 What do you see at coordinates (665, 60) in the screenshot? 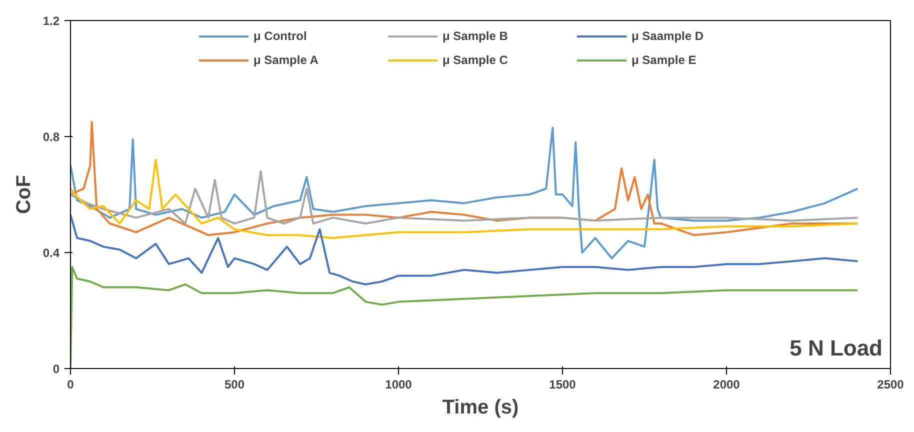
I see `legend-label: μ Sample E` at bounding box center [665, 60].